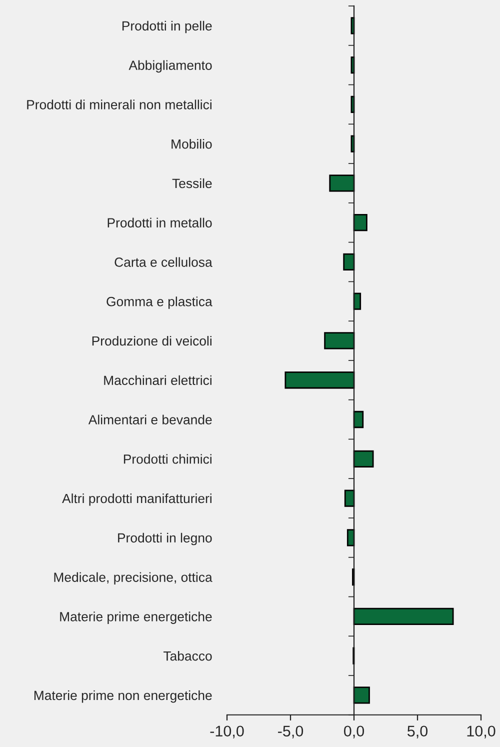 The height and width of the screenshot is (747, 500). What do you see at coordinates (160, 223) in the screenshot?
I see `y-tick-label: Prodotti in metallo` at bounding box center [160, 223].